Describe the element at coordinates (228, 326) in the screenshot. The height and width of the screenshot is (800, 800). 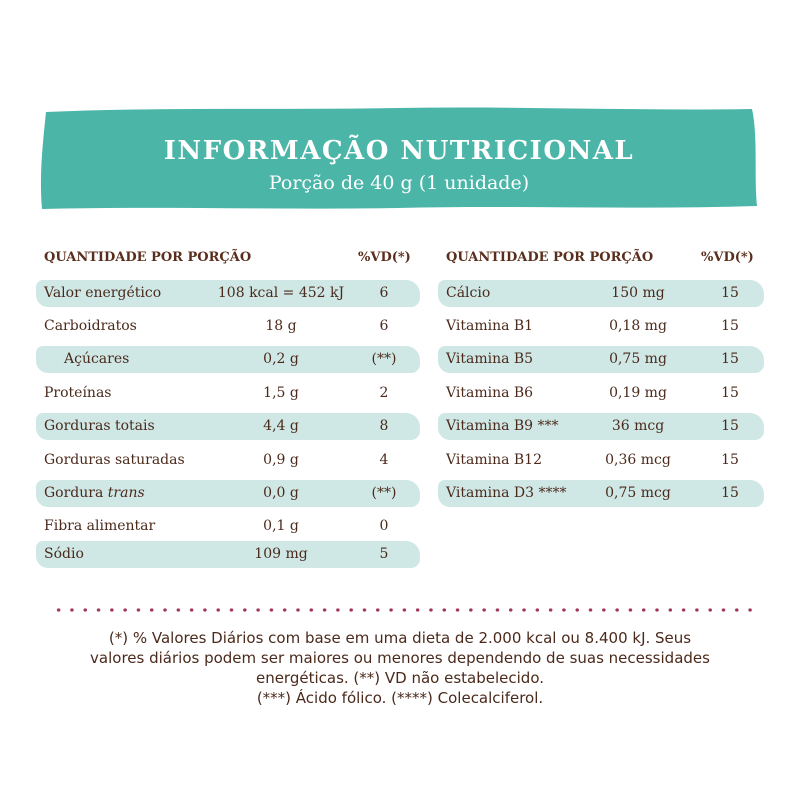
I see `table-row: Carboidratos 18 g 6` at that location.